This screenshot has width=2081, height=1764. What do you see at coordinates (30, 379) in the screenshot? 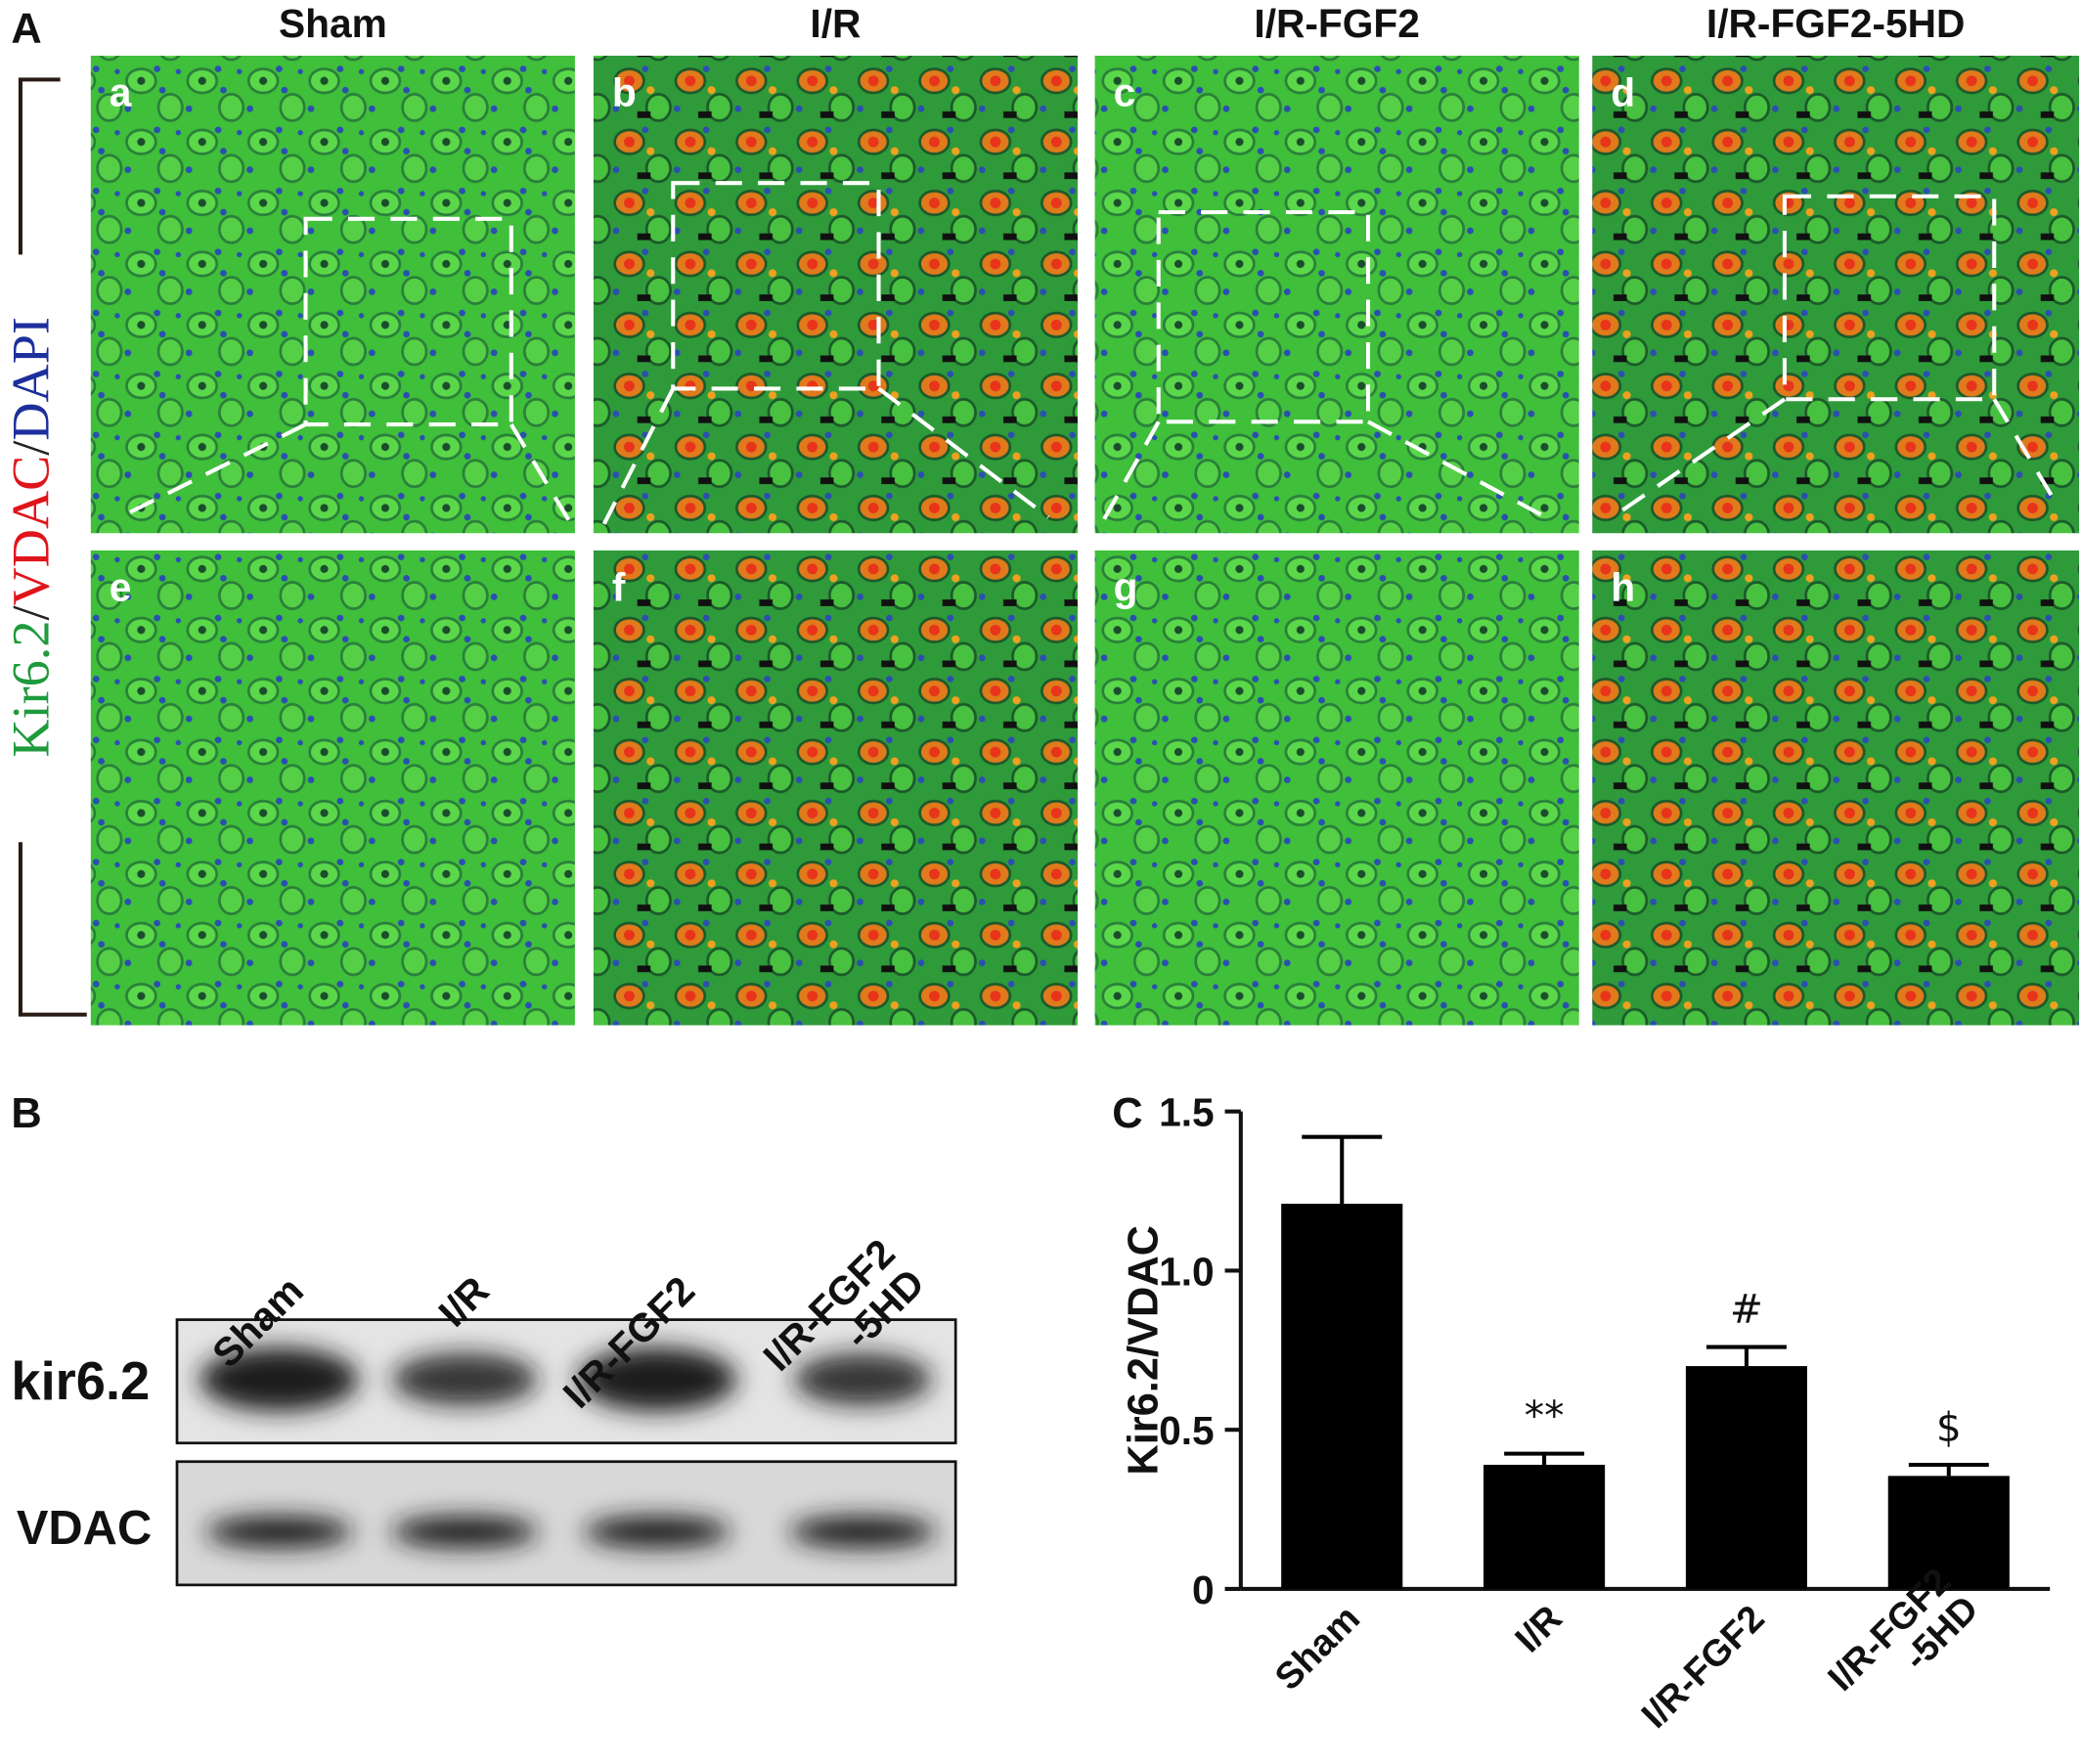
I see `stain-part: DAPI` at bounding box center [30, 379].